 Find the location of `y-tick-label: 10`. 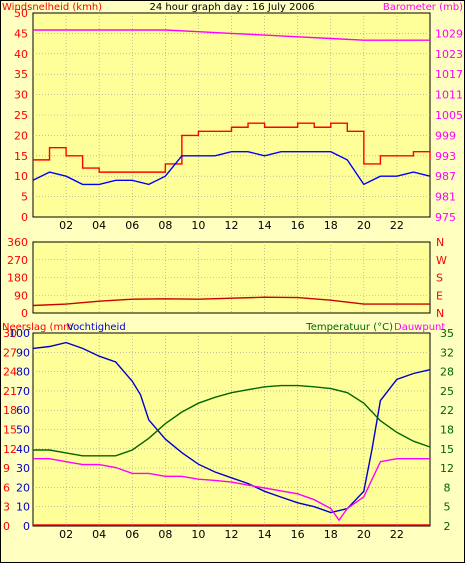

y-tick-label: 10 is located at coordinates (23, 507).